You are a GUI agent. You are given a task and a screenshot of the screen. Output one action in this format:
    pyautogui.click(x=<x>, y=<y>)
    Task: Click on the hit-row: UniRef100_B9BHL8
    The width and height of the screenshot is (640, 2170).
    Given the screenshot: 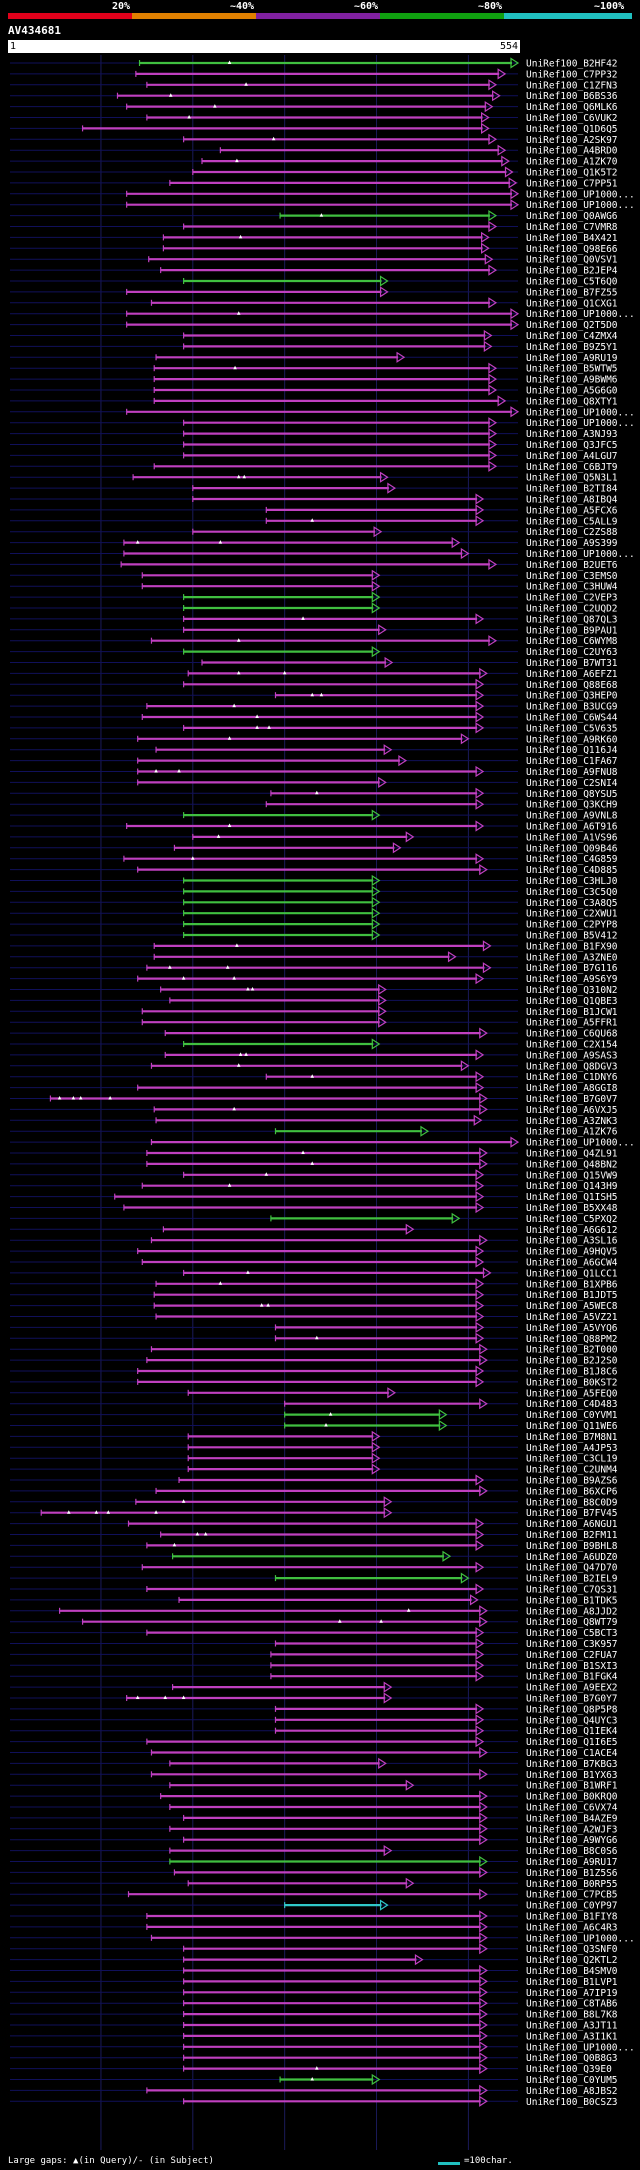 What is the action you would take?
    pyautogui.click(x=314, y=1545)
    